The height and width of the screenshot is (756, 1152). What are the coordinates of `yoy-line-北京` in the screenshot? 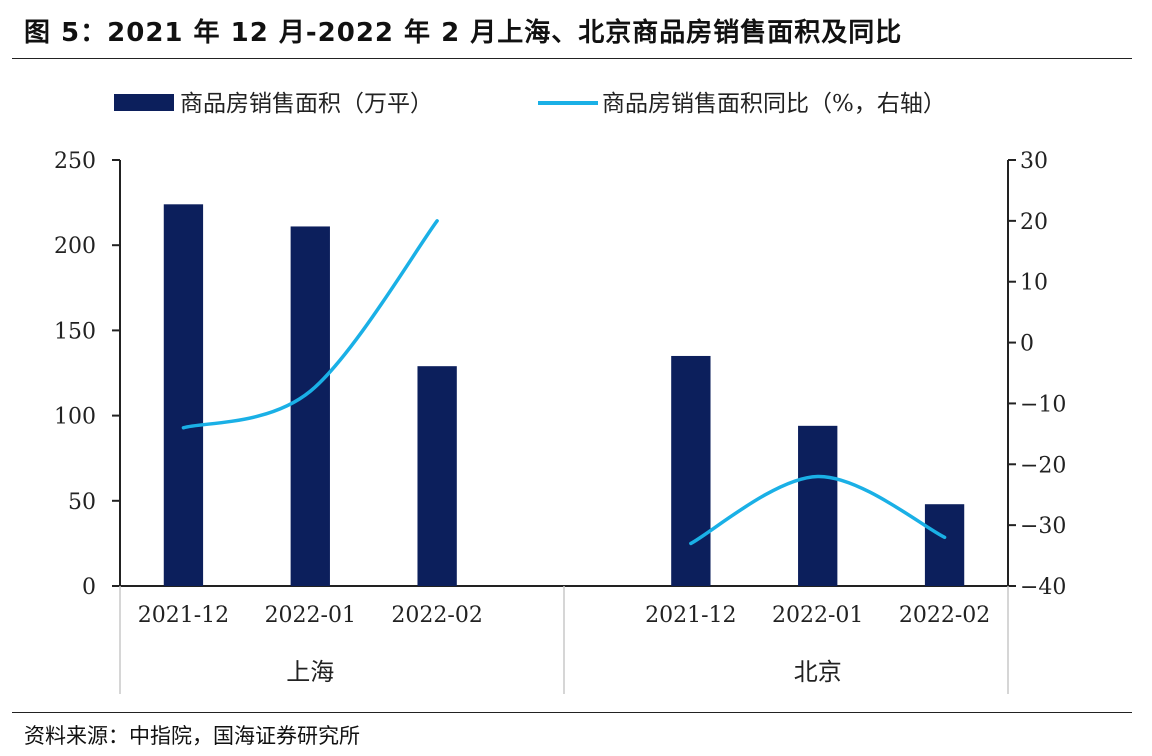 It's located at (818, 510).